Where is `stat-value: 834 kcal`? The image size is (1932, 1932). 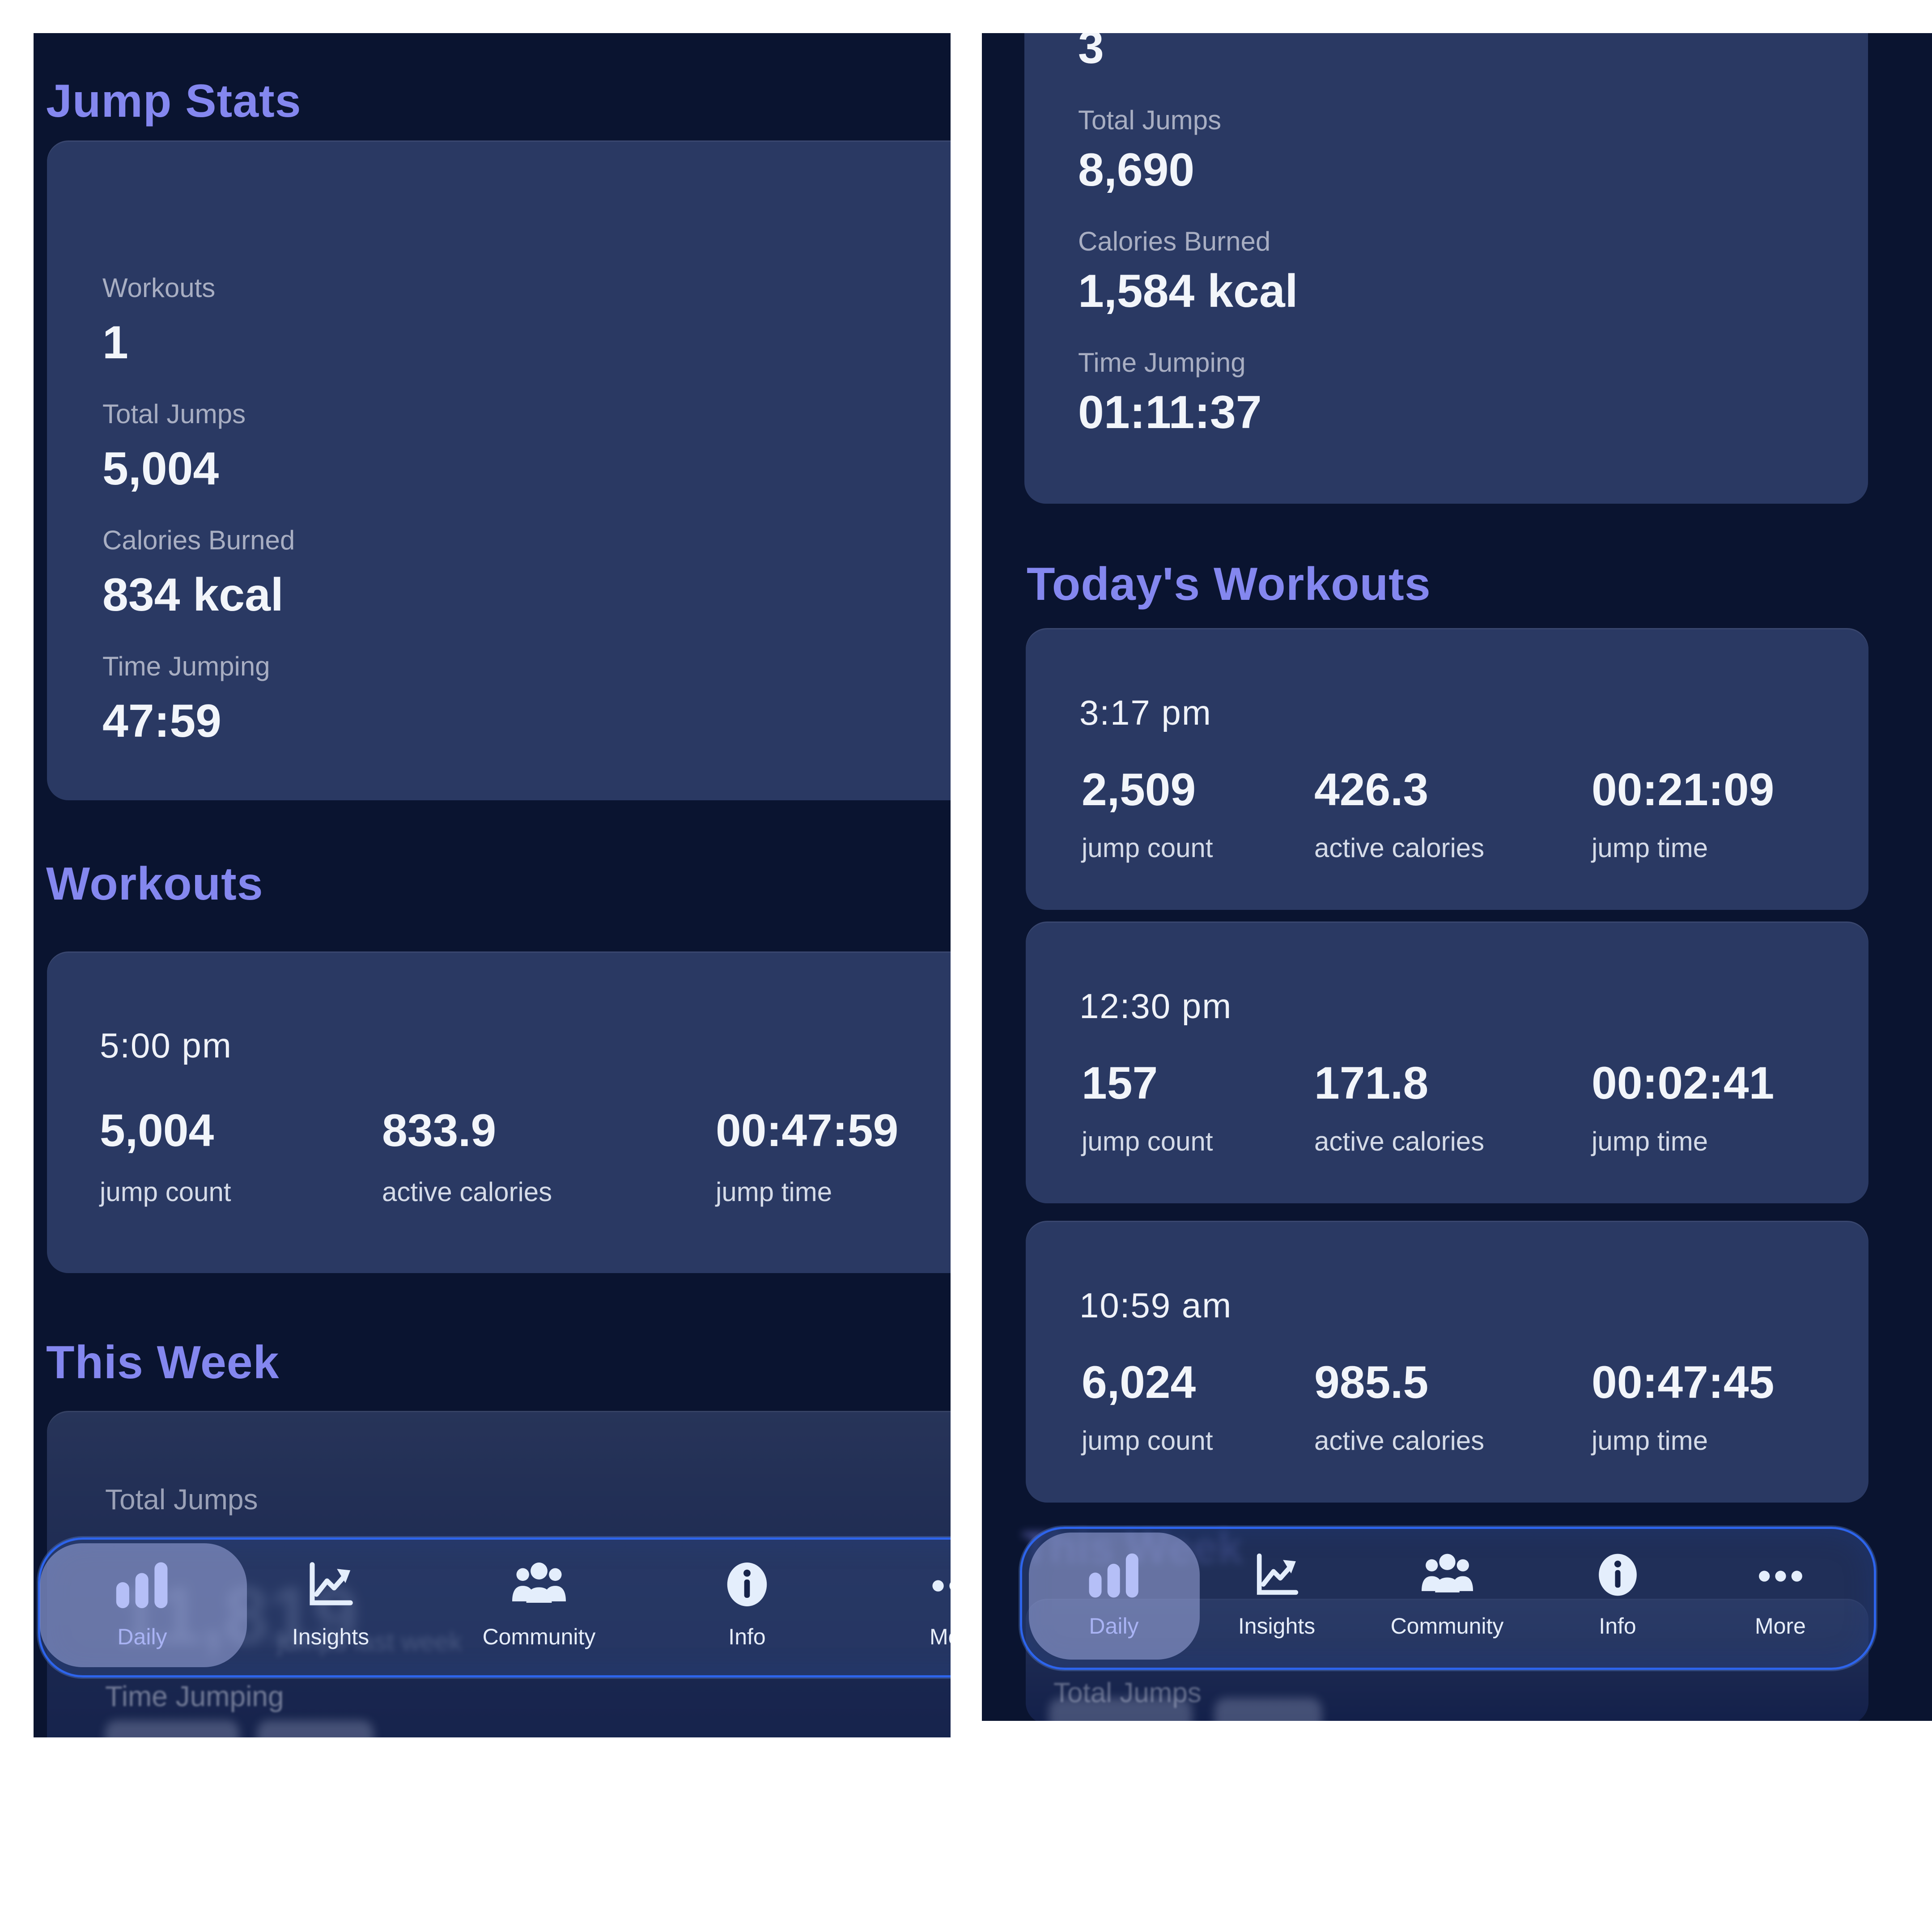
stat-value: 834 kcal is located at coordinates (193, 595).